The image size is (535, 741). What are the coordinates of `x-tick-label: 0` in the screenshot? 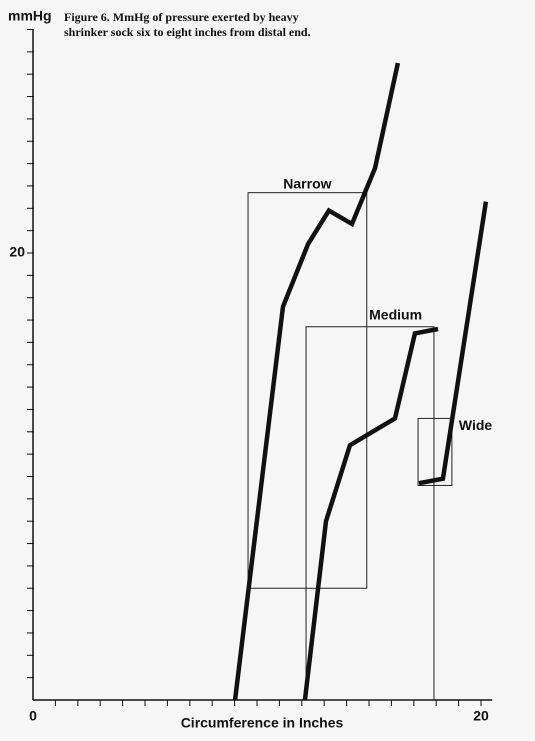 It's located at (33, 716).